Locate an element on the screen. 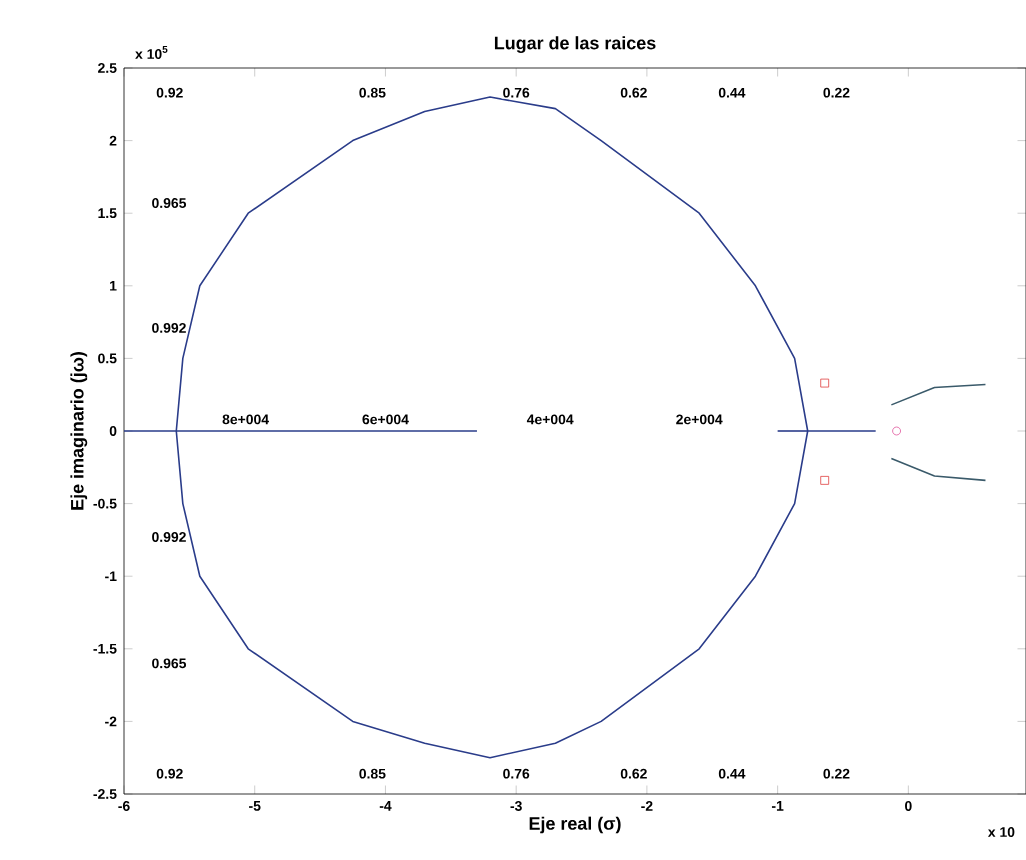  x-axis-title: Eje real (σ) is located at coordinates (575, 825).